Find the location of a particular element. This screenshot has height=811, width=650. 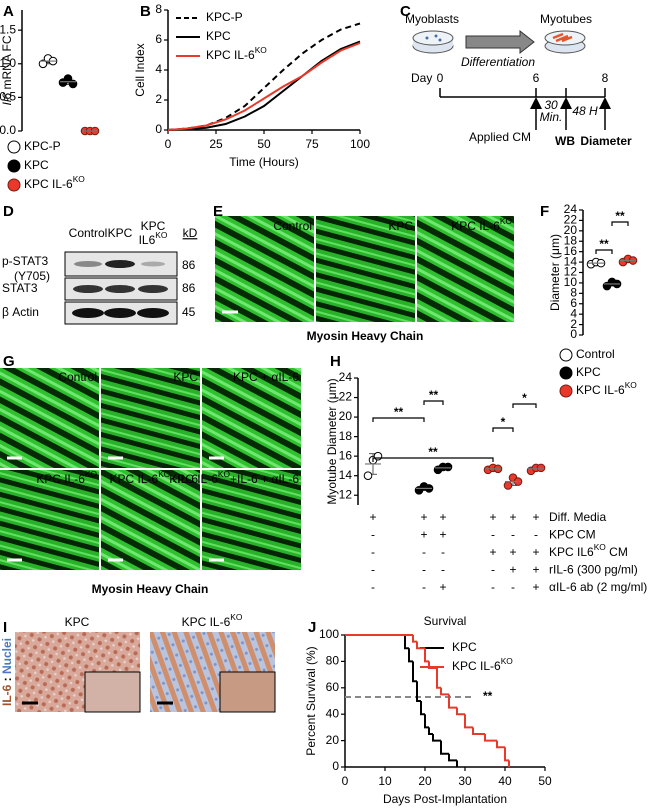

panel-letter: D is located at coordinates (8, 211).